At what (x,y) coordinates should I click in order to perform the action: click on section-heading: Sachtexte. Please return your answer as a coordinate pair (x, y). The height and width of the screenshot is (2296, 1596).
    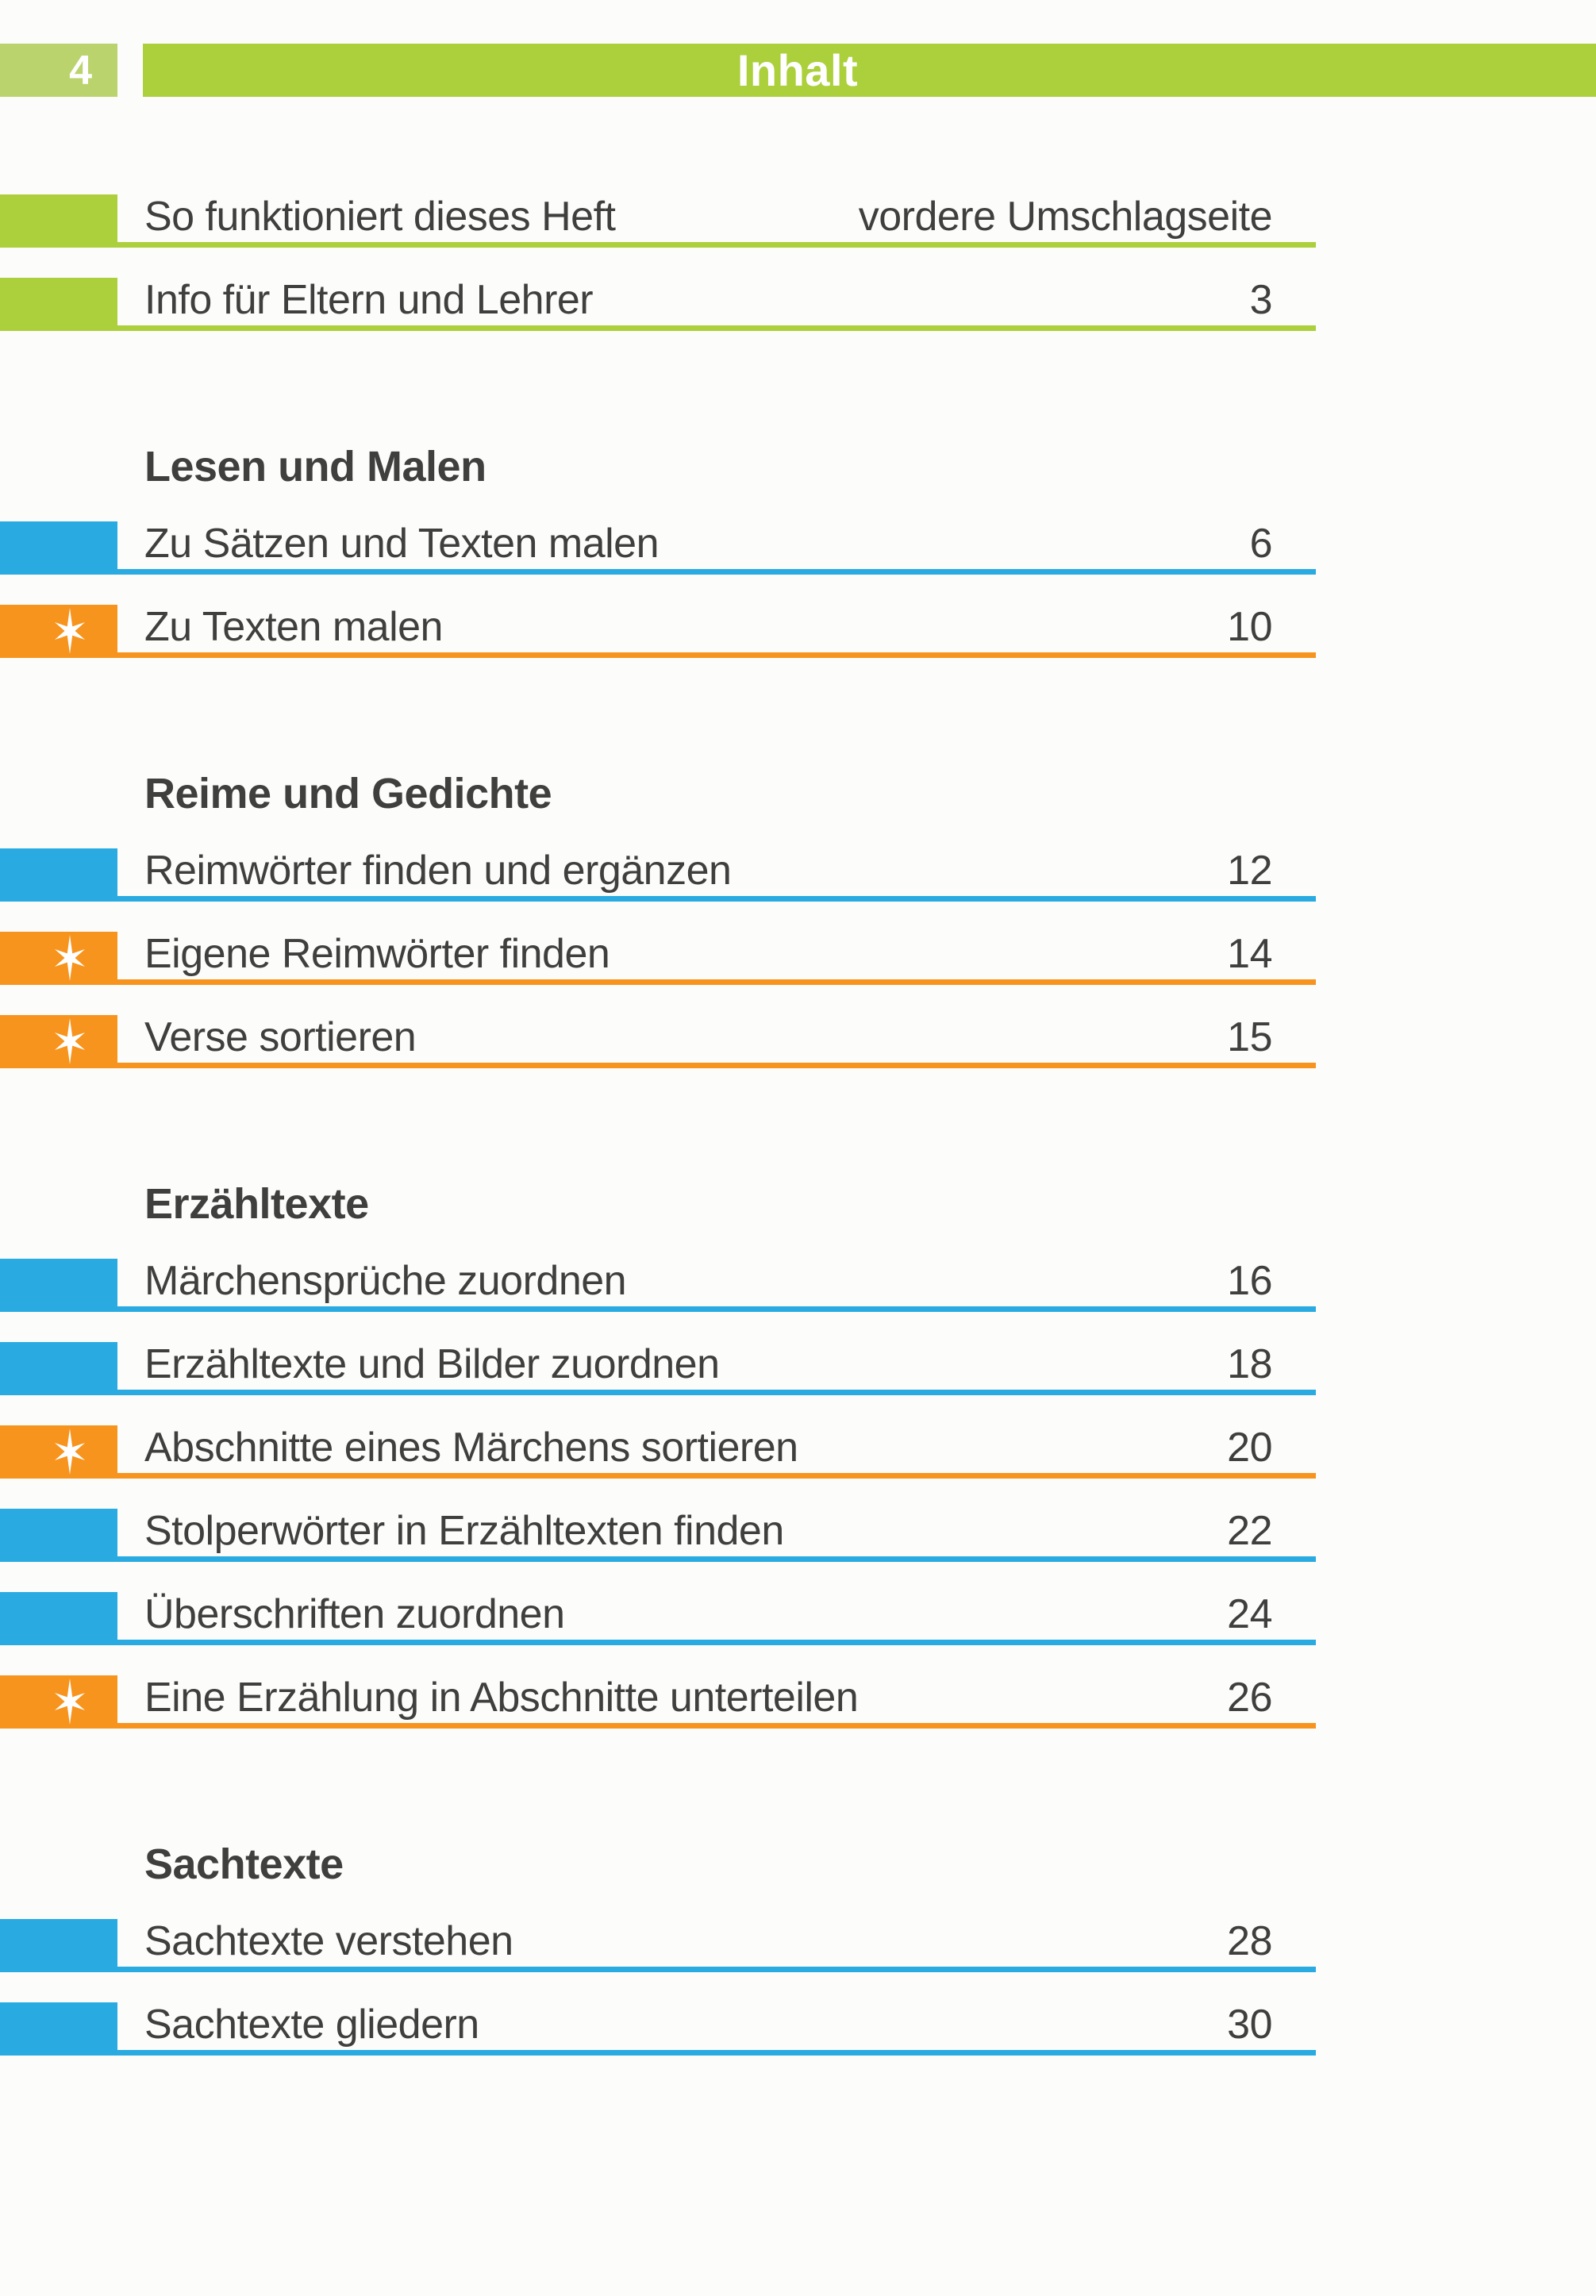
    Looking at the image, I should click on (244, 1864).